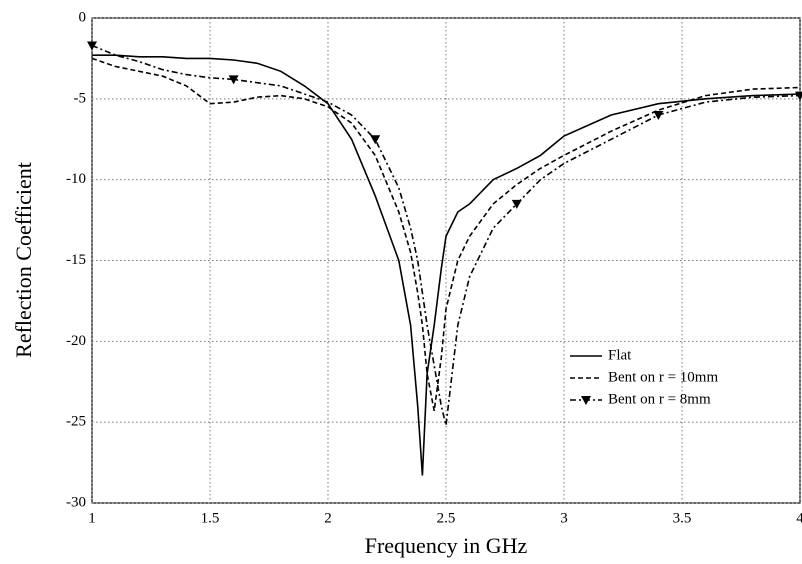 The height and width of the screenshot is (564, 802). What do you see at coordinates (76, 341) in the screenshot?
I see `y-tick-label: -20` at bounding box center [76, 341].